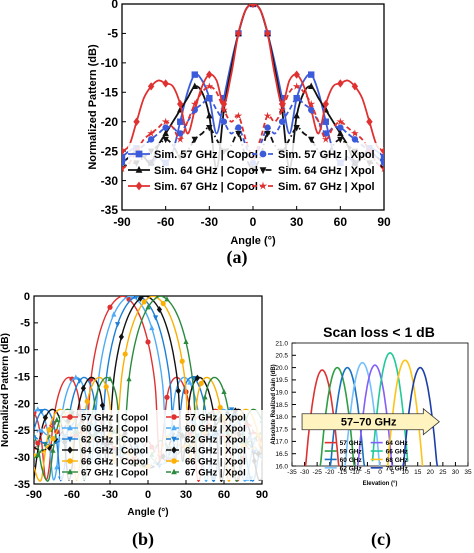  I want to click on x-axis-label: Elevation (°), so click(380, 484).